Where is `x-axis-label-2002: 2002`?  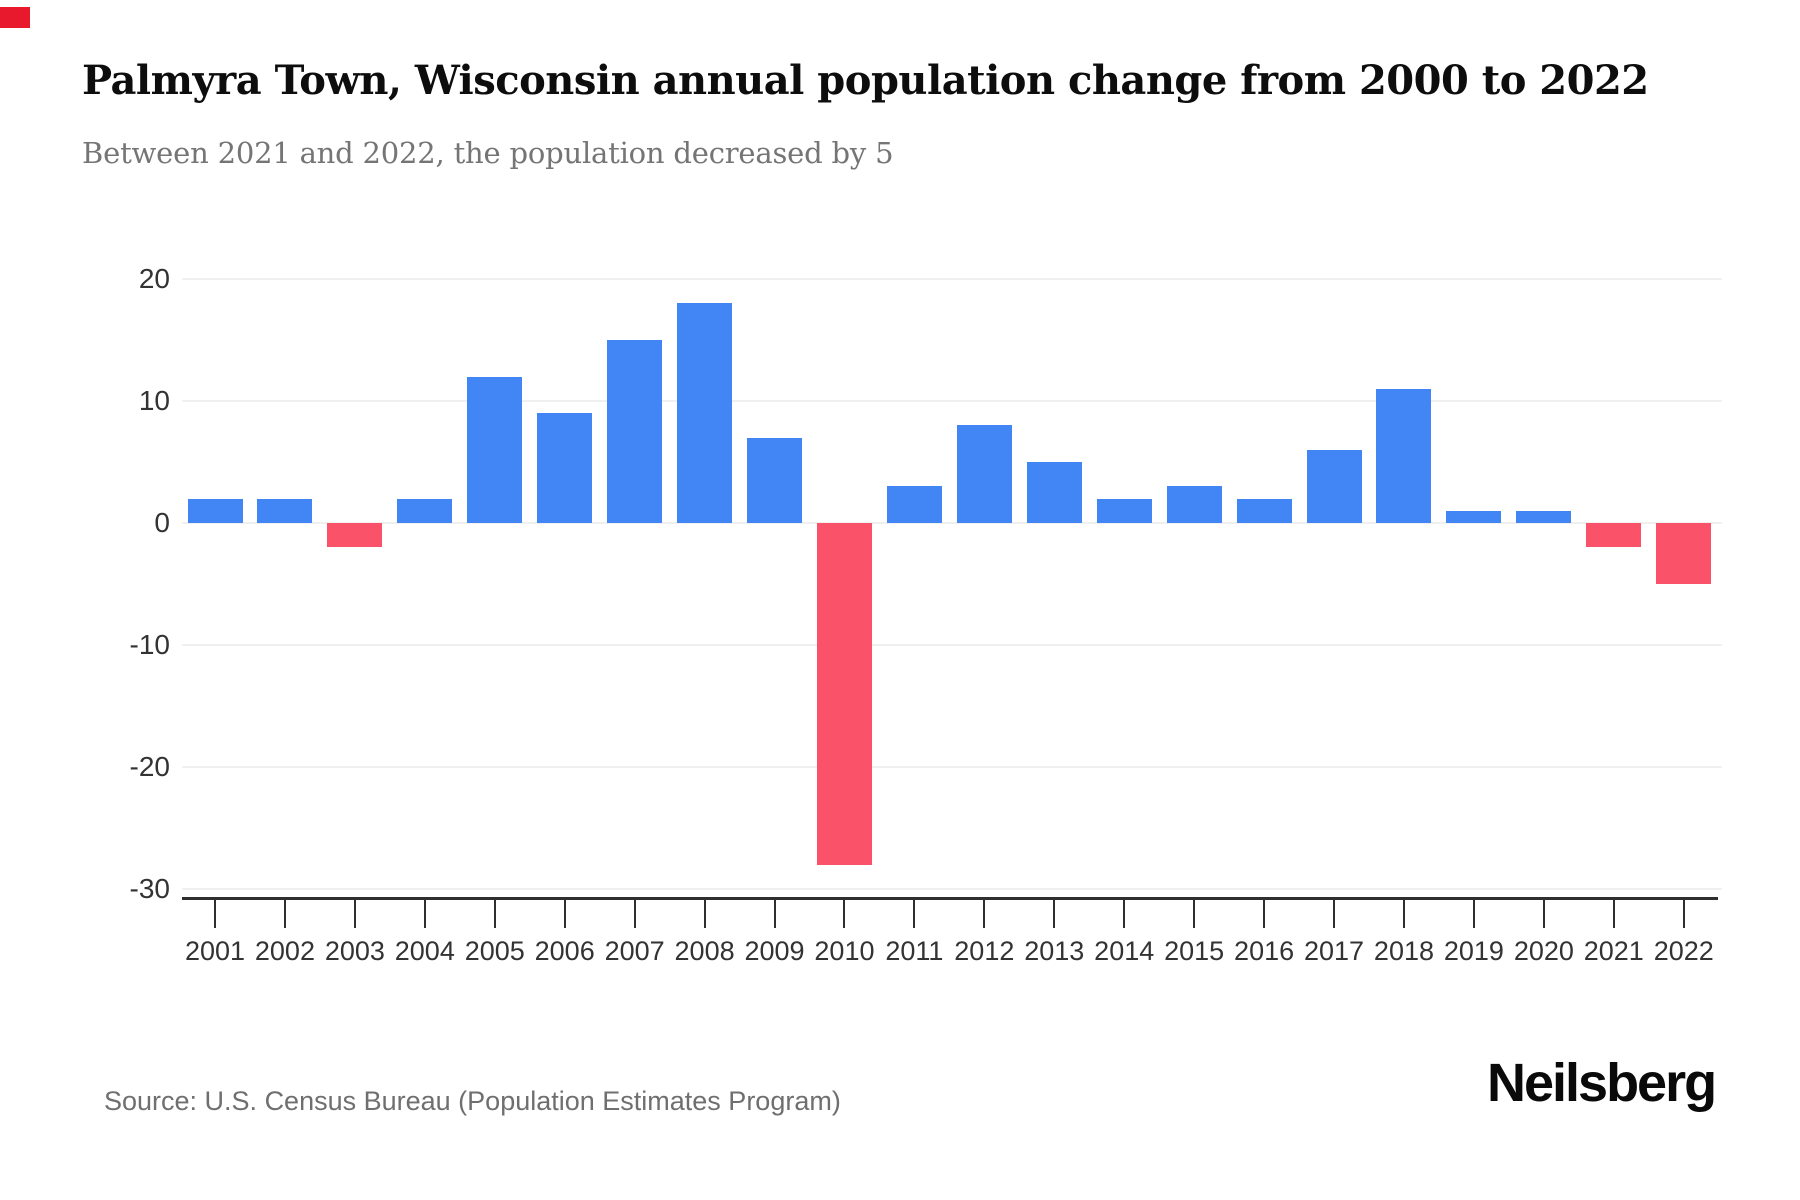 x-axis-label-2002: 2002 is located at coordinates (284, 951).